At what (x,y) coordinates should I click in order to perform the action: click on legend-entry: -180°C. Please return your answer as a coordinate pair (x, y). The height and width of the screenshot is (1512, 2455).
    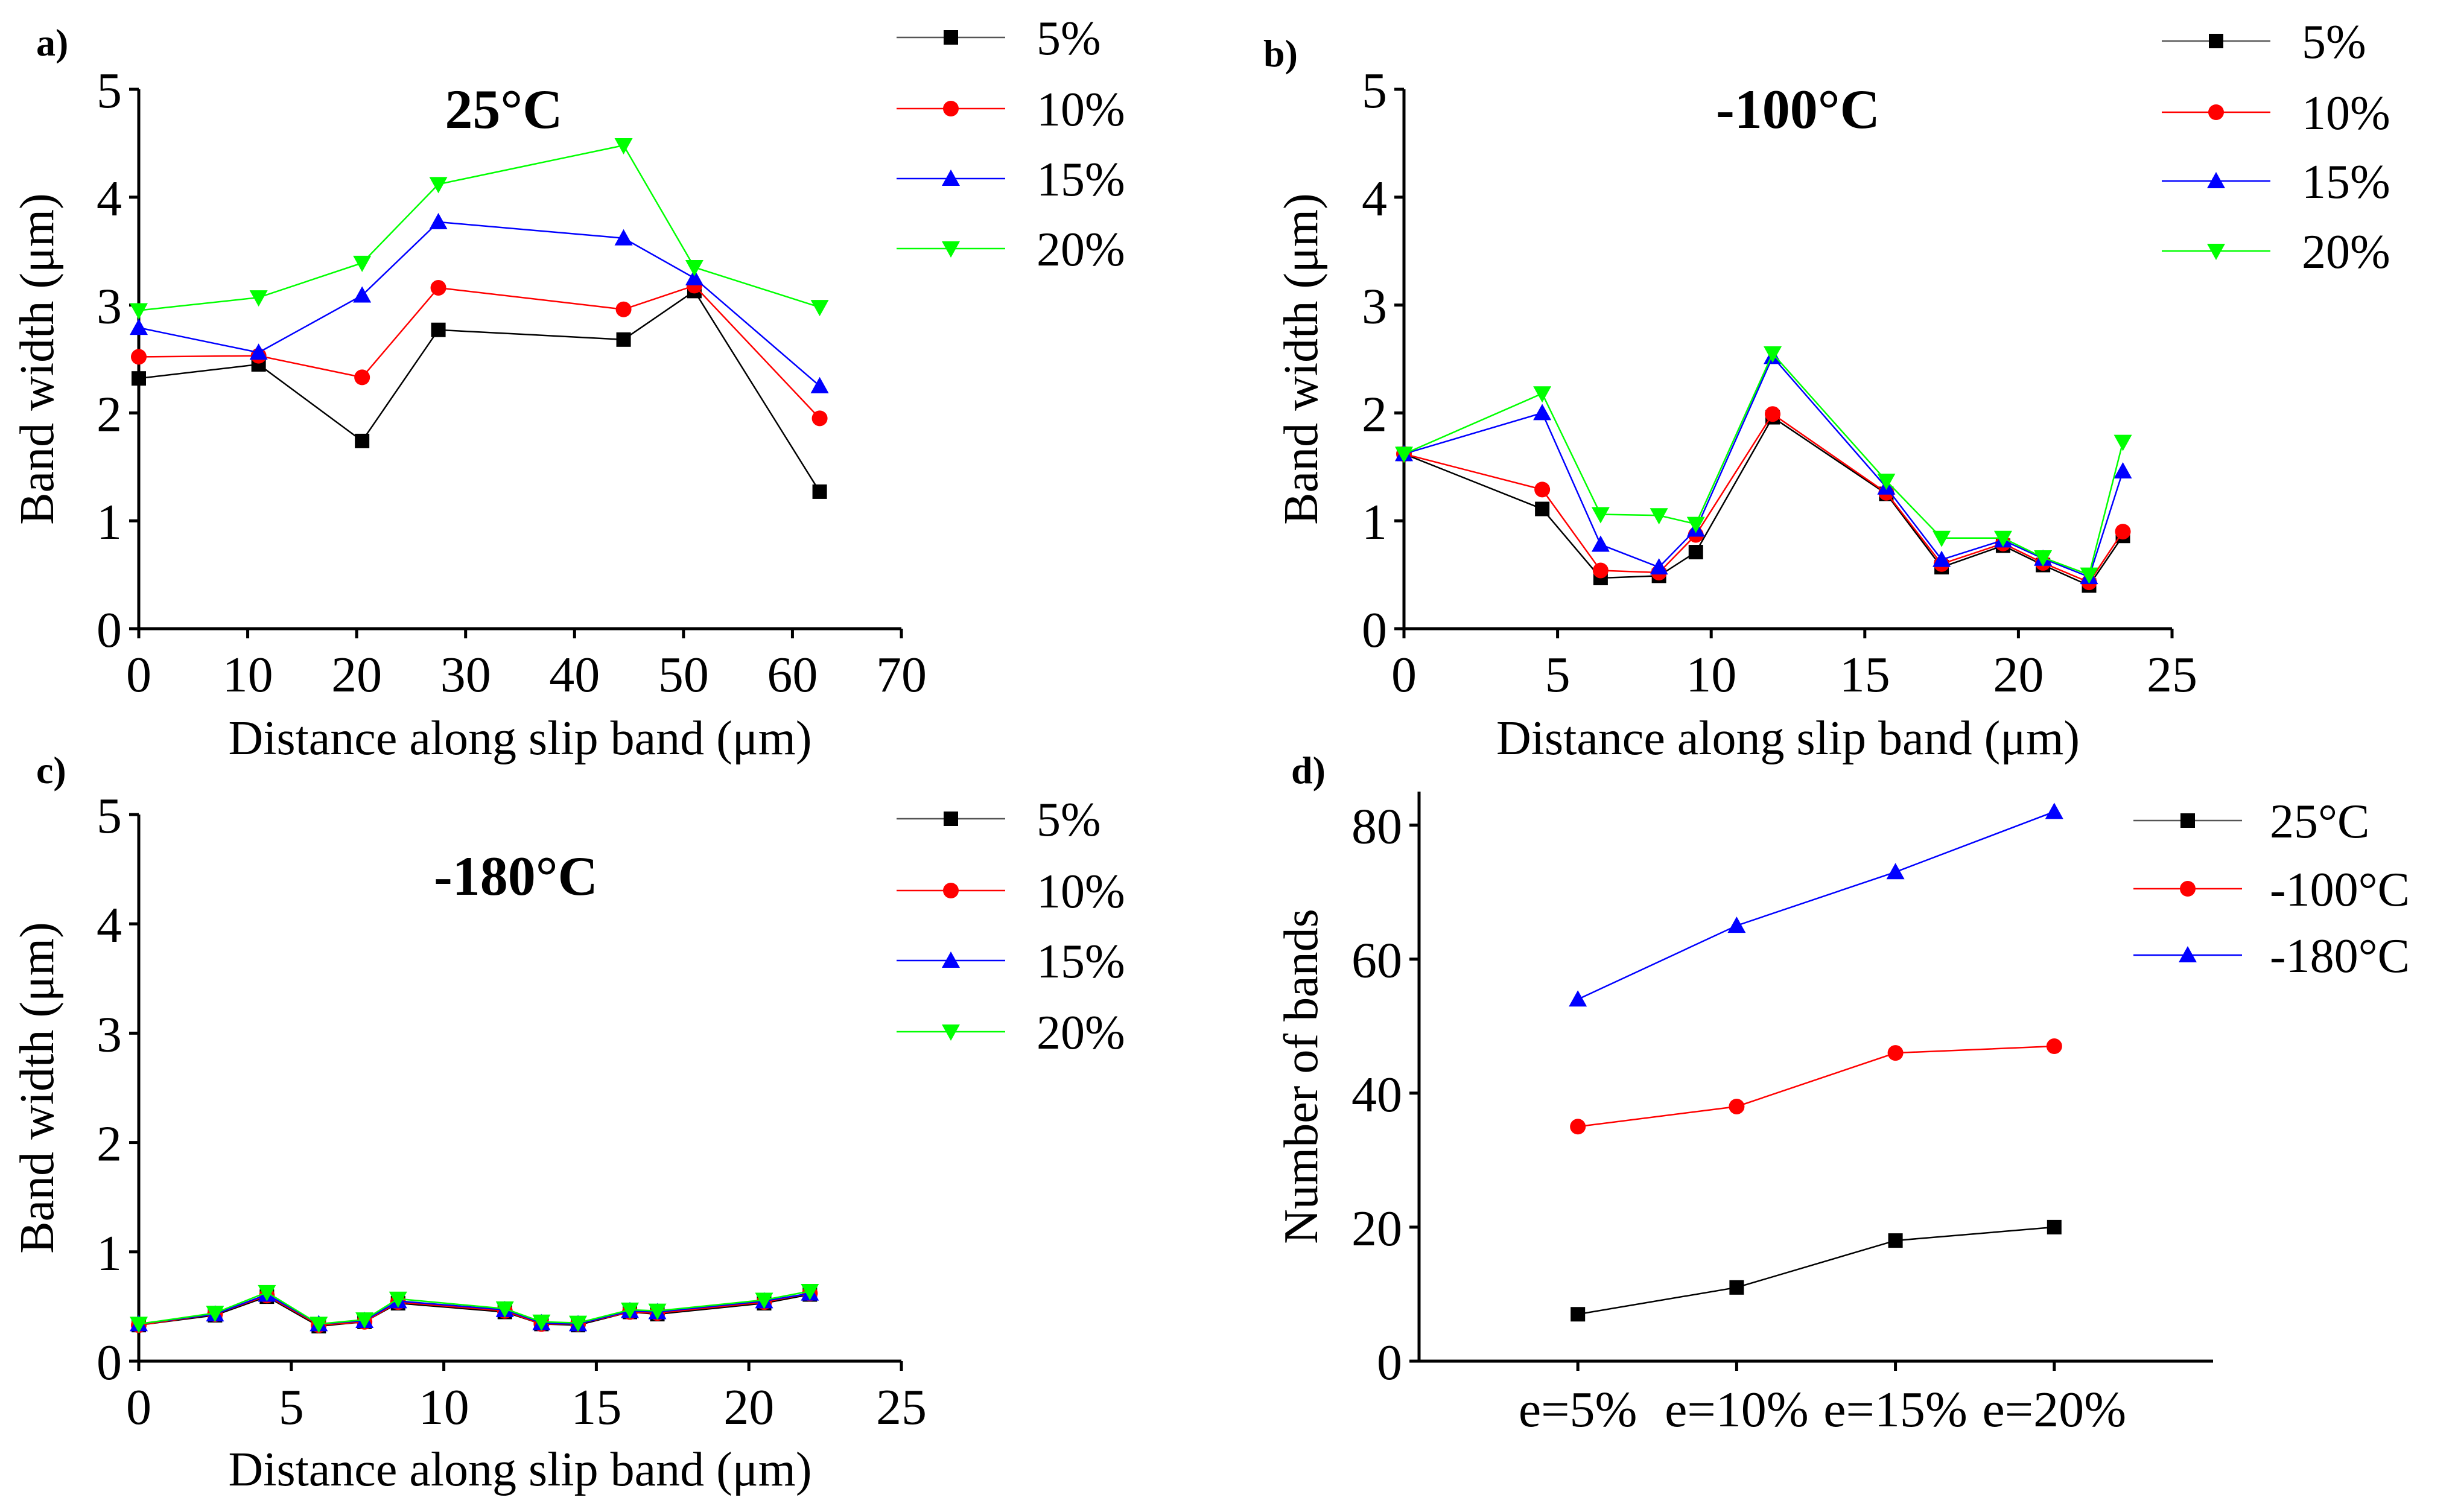
    Looking at the image, I should click on (2271, 957).